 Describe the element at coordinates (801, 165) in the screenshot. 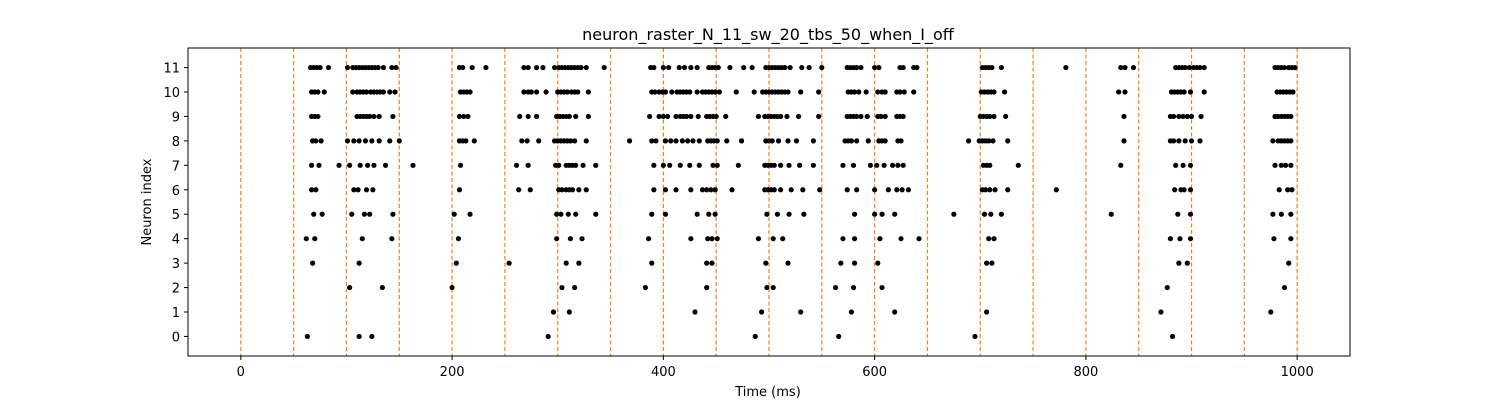

I see `neuron-7-spikes` at that location.